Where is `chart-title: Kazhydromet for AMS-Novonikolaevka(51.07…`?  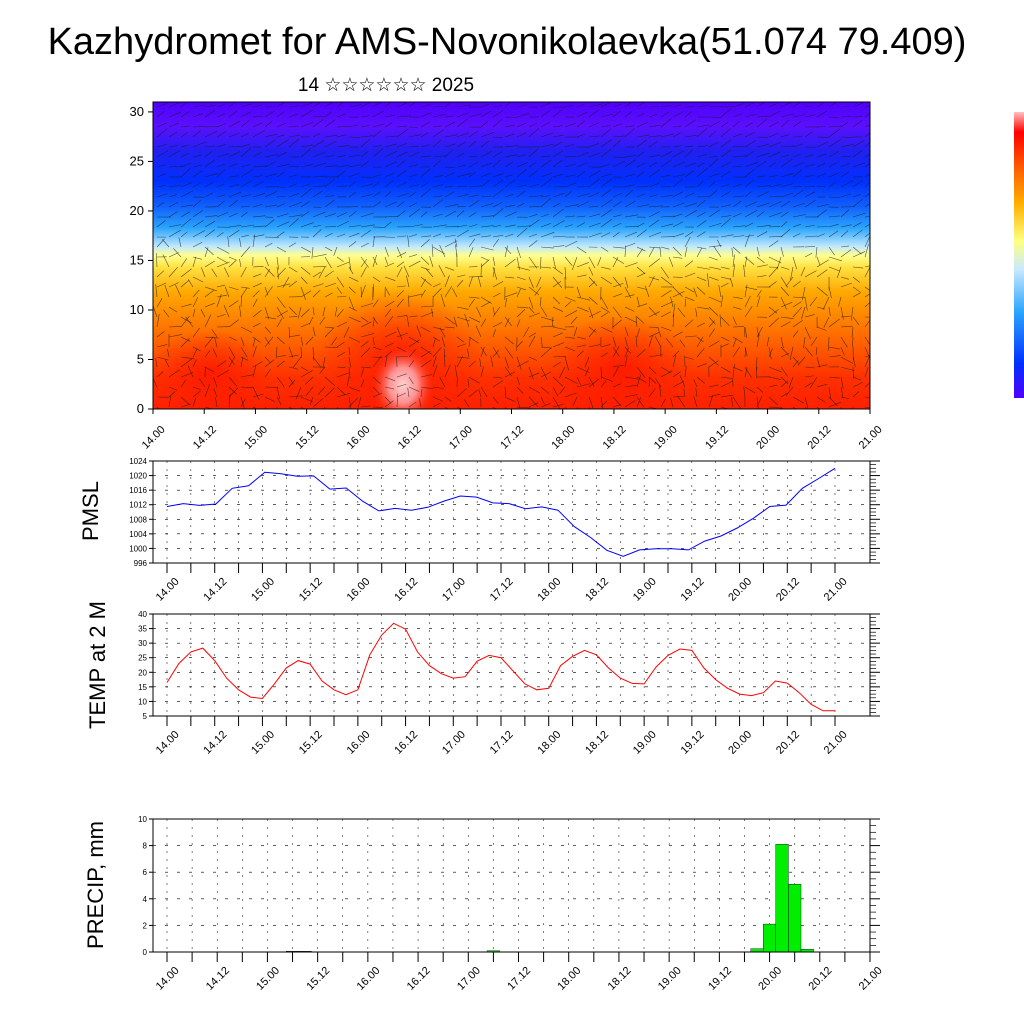 chart-title: Kazhydromet for AMS-Novonikolaevka(51.07… is located at coordinates (507, 42).